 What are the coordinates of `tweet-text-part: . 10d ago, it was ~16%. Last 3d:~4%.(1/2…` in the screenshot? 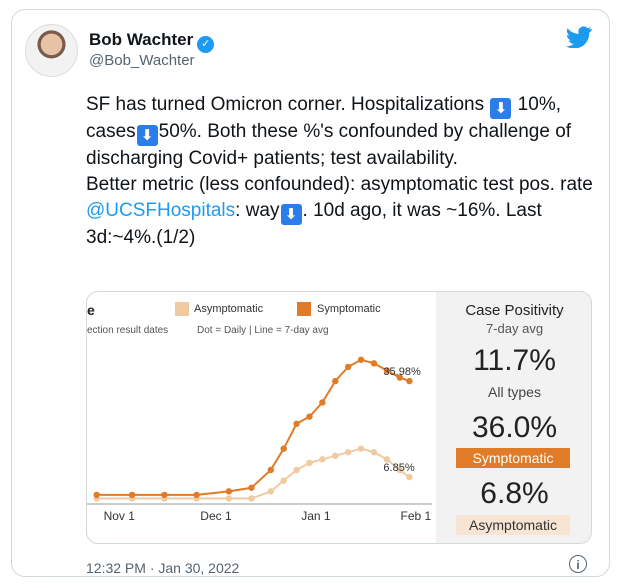 It's located at (314, 224).